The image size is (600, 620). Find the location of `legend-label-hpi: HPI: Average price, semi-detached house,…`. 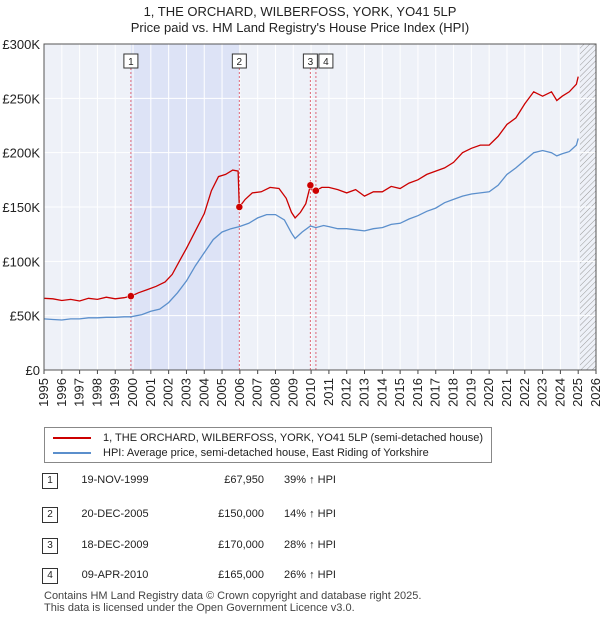

legend-label-hpi: HPI: Average price, semi-detached house,… is located at coordinates (266, 453).